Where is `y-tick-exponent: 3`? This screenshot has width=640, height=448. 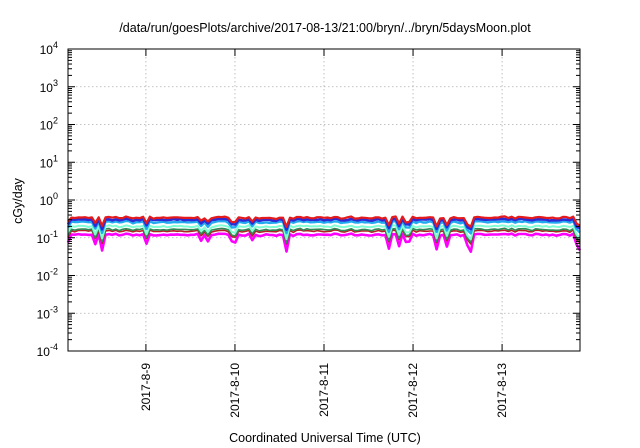 y-tick-exponent: 3 is located at coordinates (55, 83).